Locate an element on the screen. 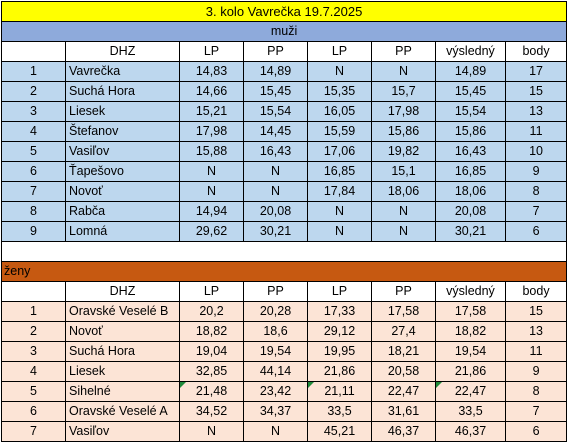 This screenshot has height=444, width=567. value-cell: 27,4 is located at coordinates (403, 331).